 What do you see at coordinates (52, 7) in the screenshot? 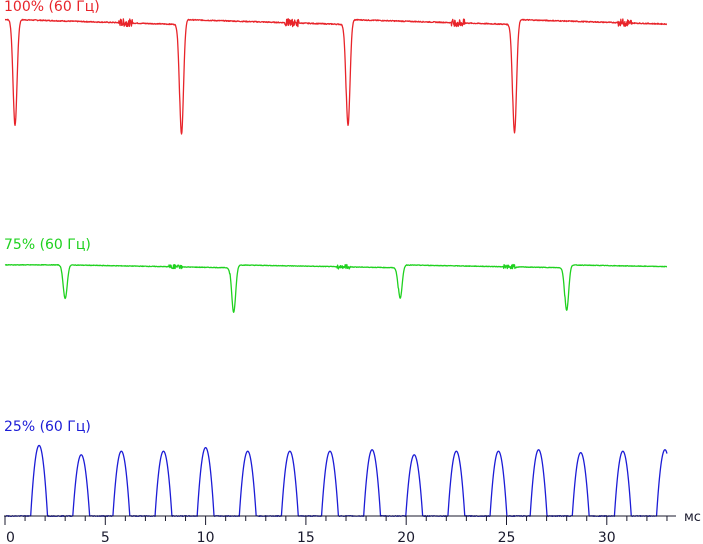
I see `series-label-100: 100% (60 Гц)` at bounding box center [52, 7].